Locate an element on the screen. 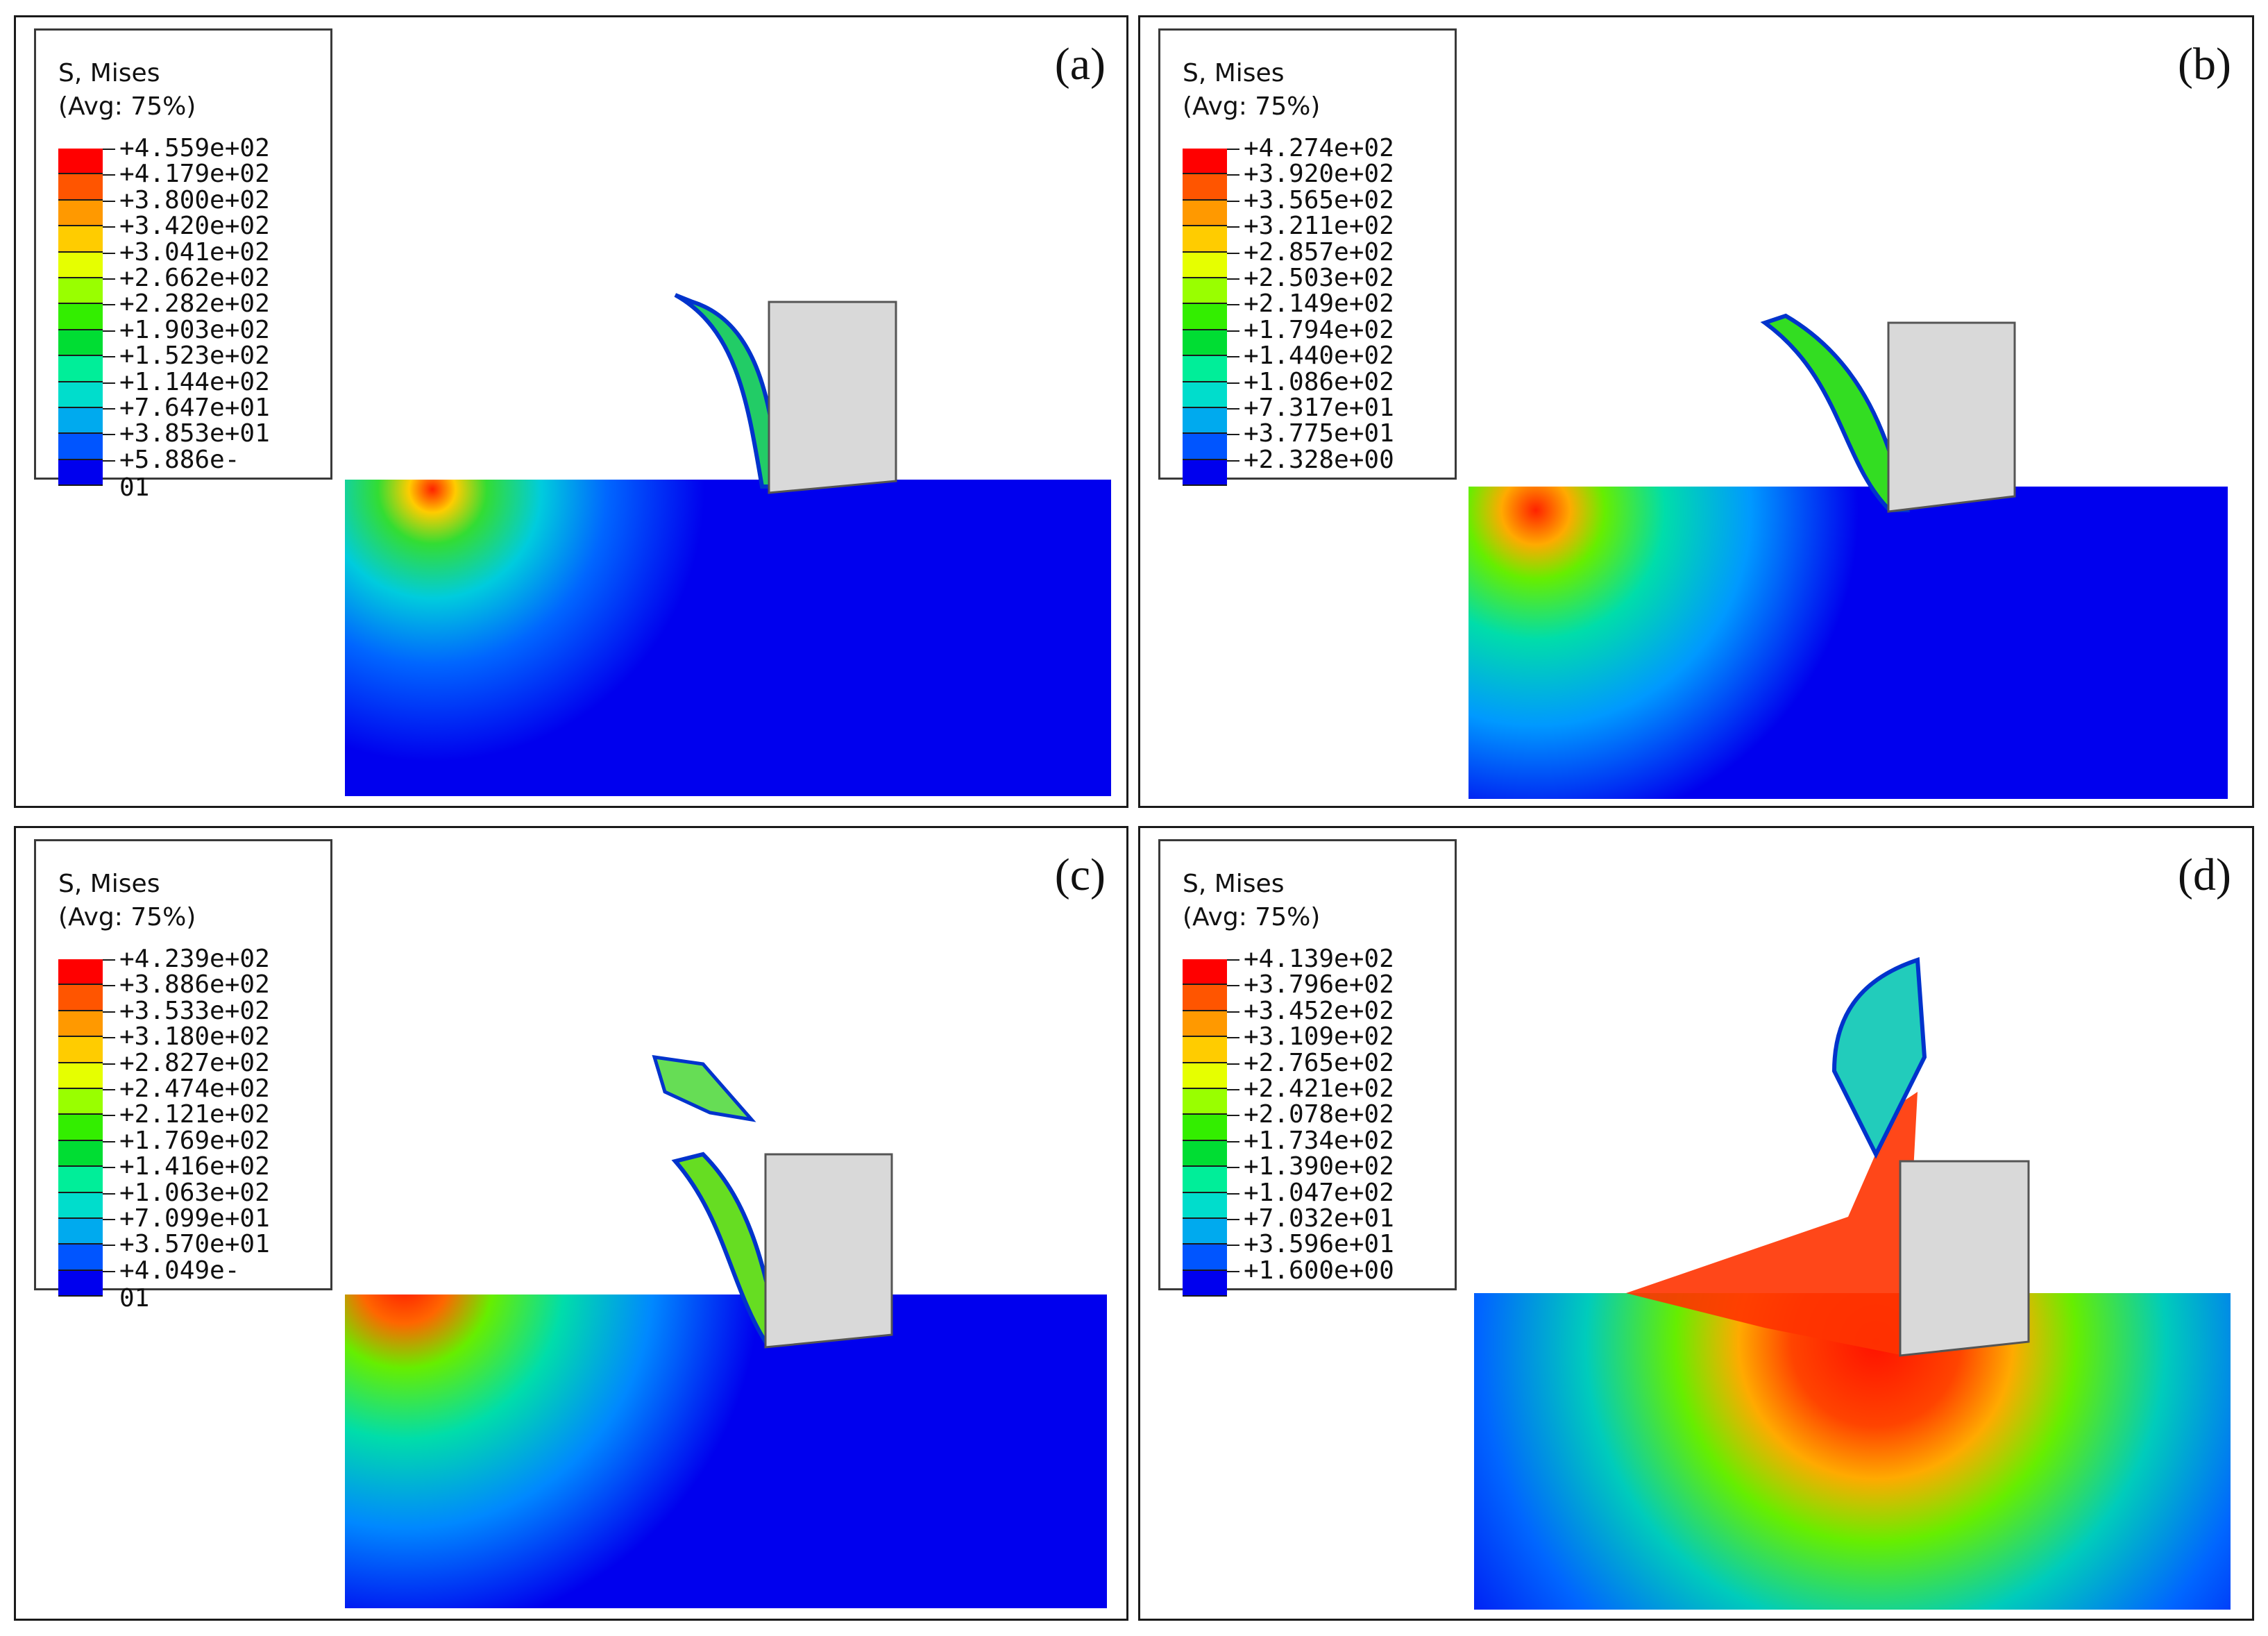 The width and height of the screenshot is (2268, 1636). legend-value-text: +1.390e+02 is located at coordinates (1319, 1166).